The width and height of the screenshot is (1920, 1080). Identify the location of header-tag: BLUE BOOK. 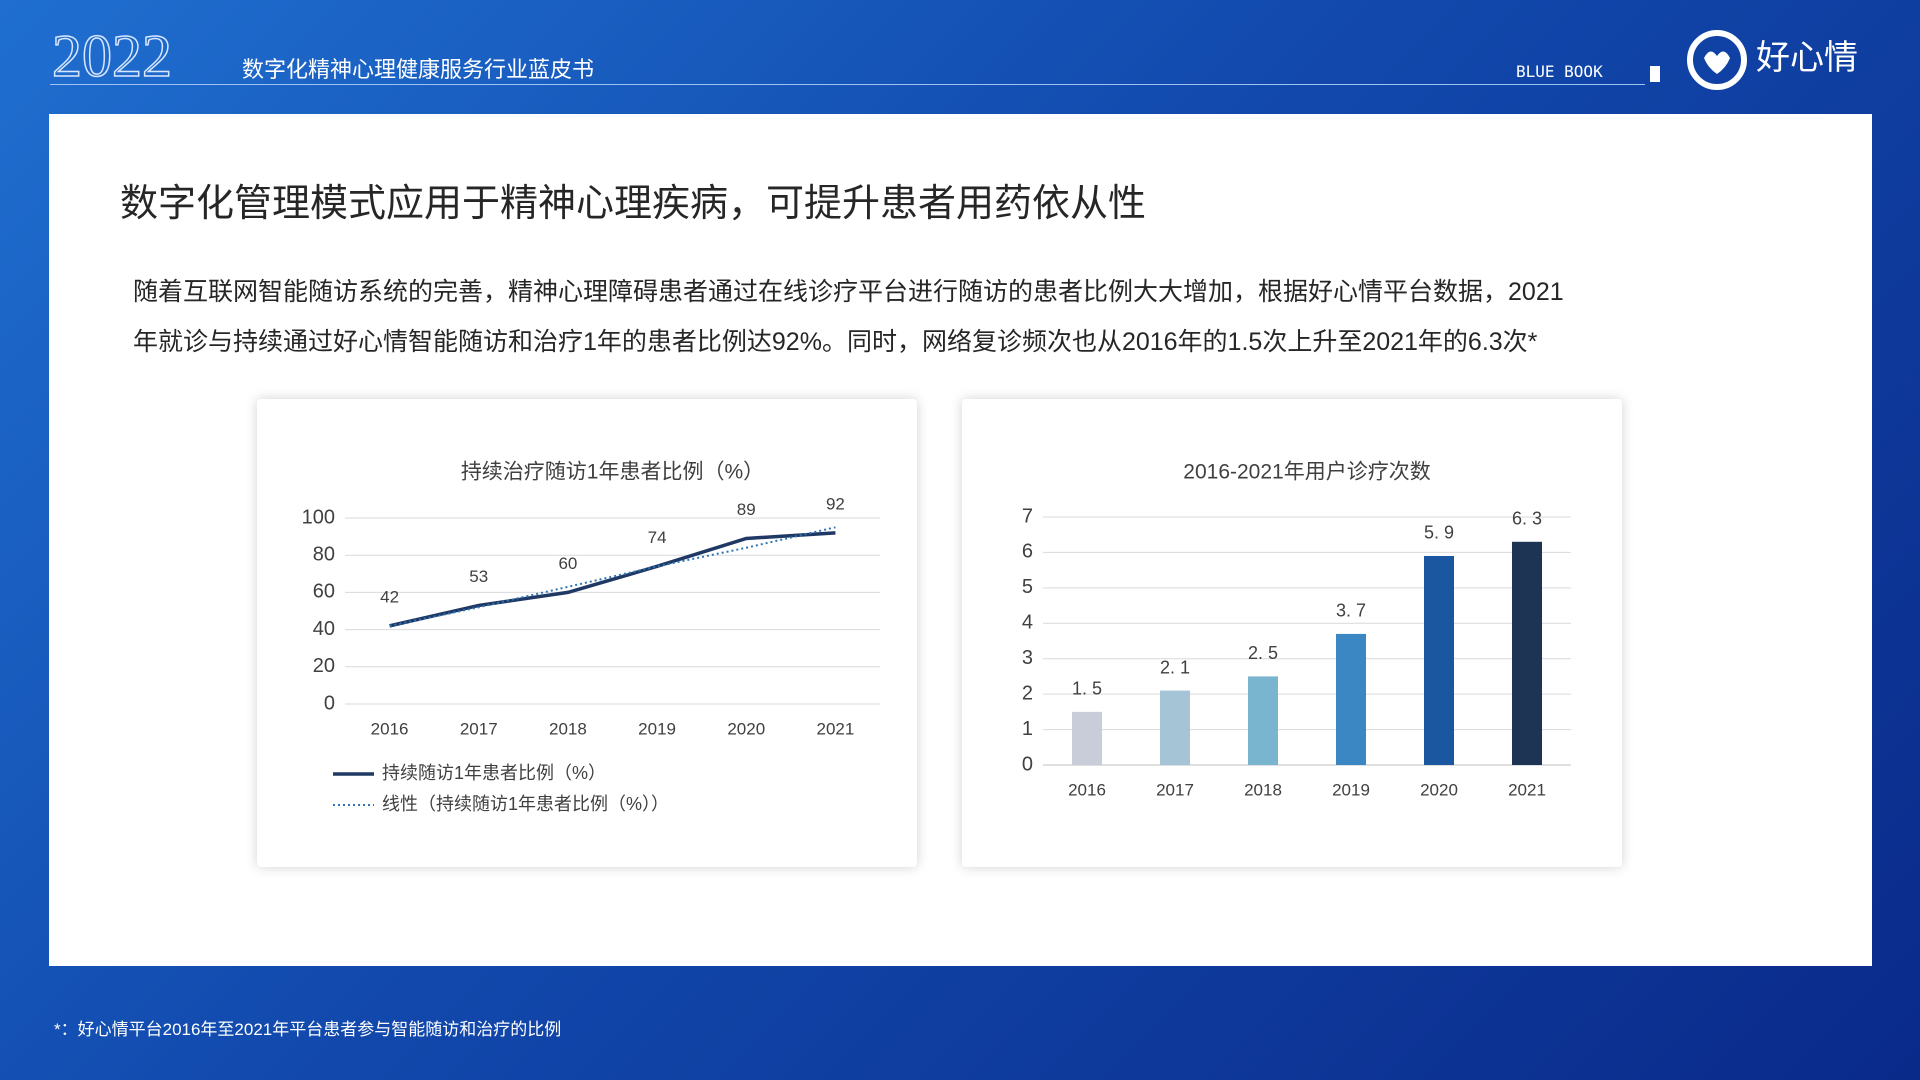
(1559, 71).